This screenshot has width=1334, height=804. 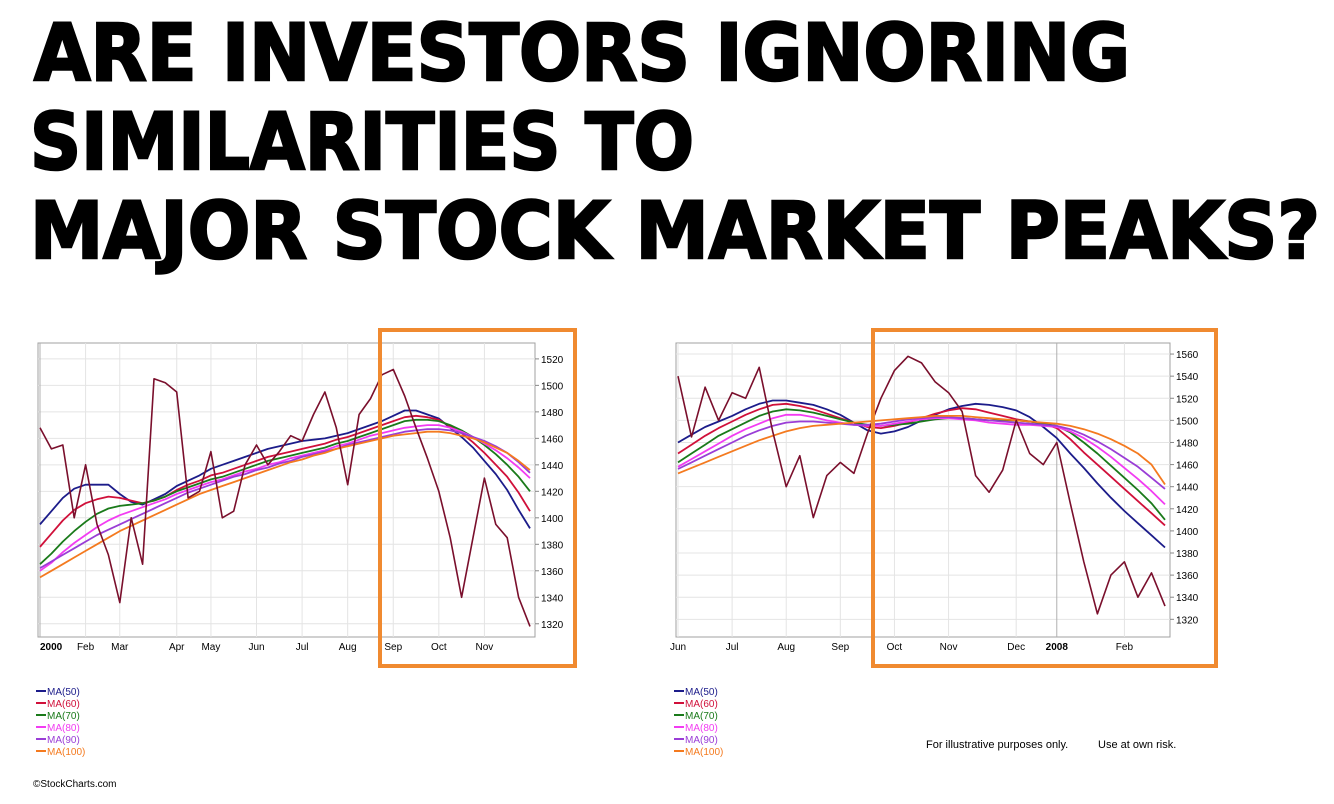 What do you see at coordinates (362, 143) in the screenshot?
I see `title-line: SIMILARITIES TO` at bounding box center [362, 143].